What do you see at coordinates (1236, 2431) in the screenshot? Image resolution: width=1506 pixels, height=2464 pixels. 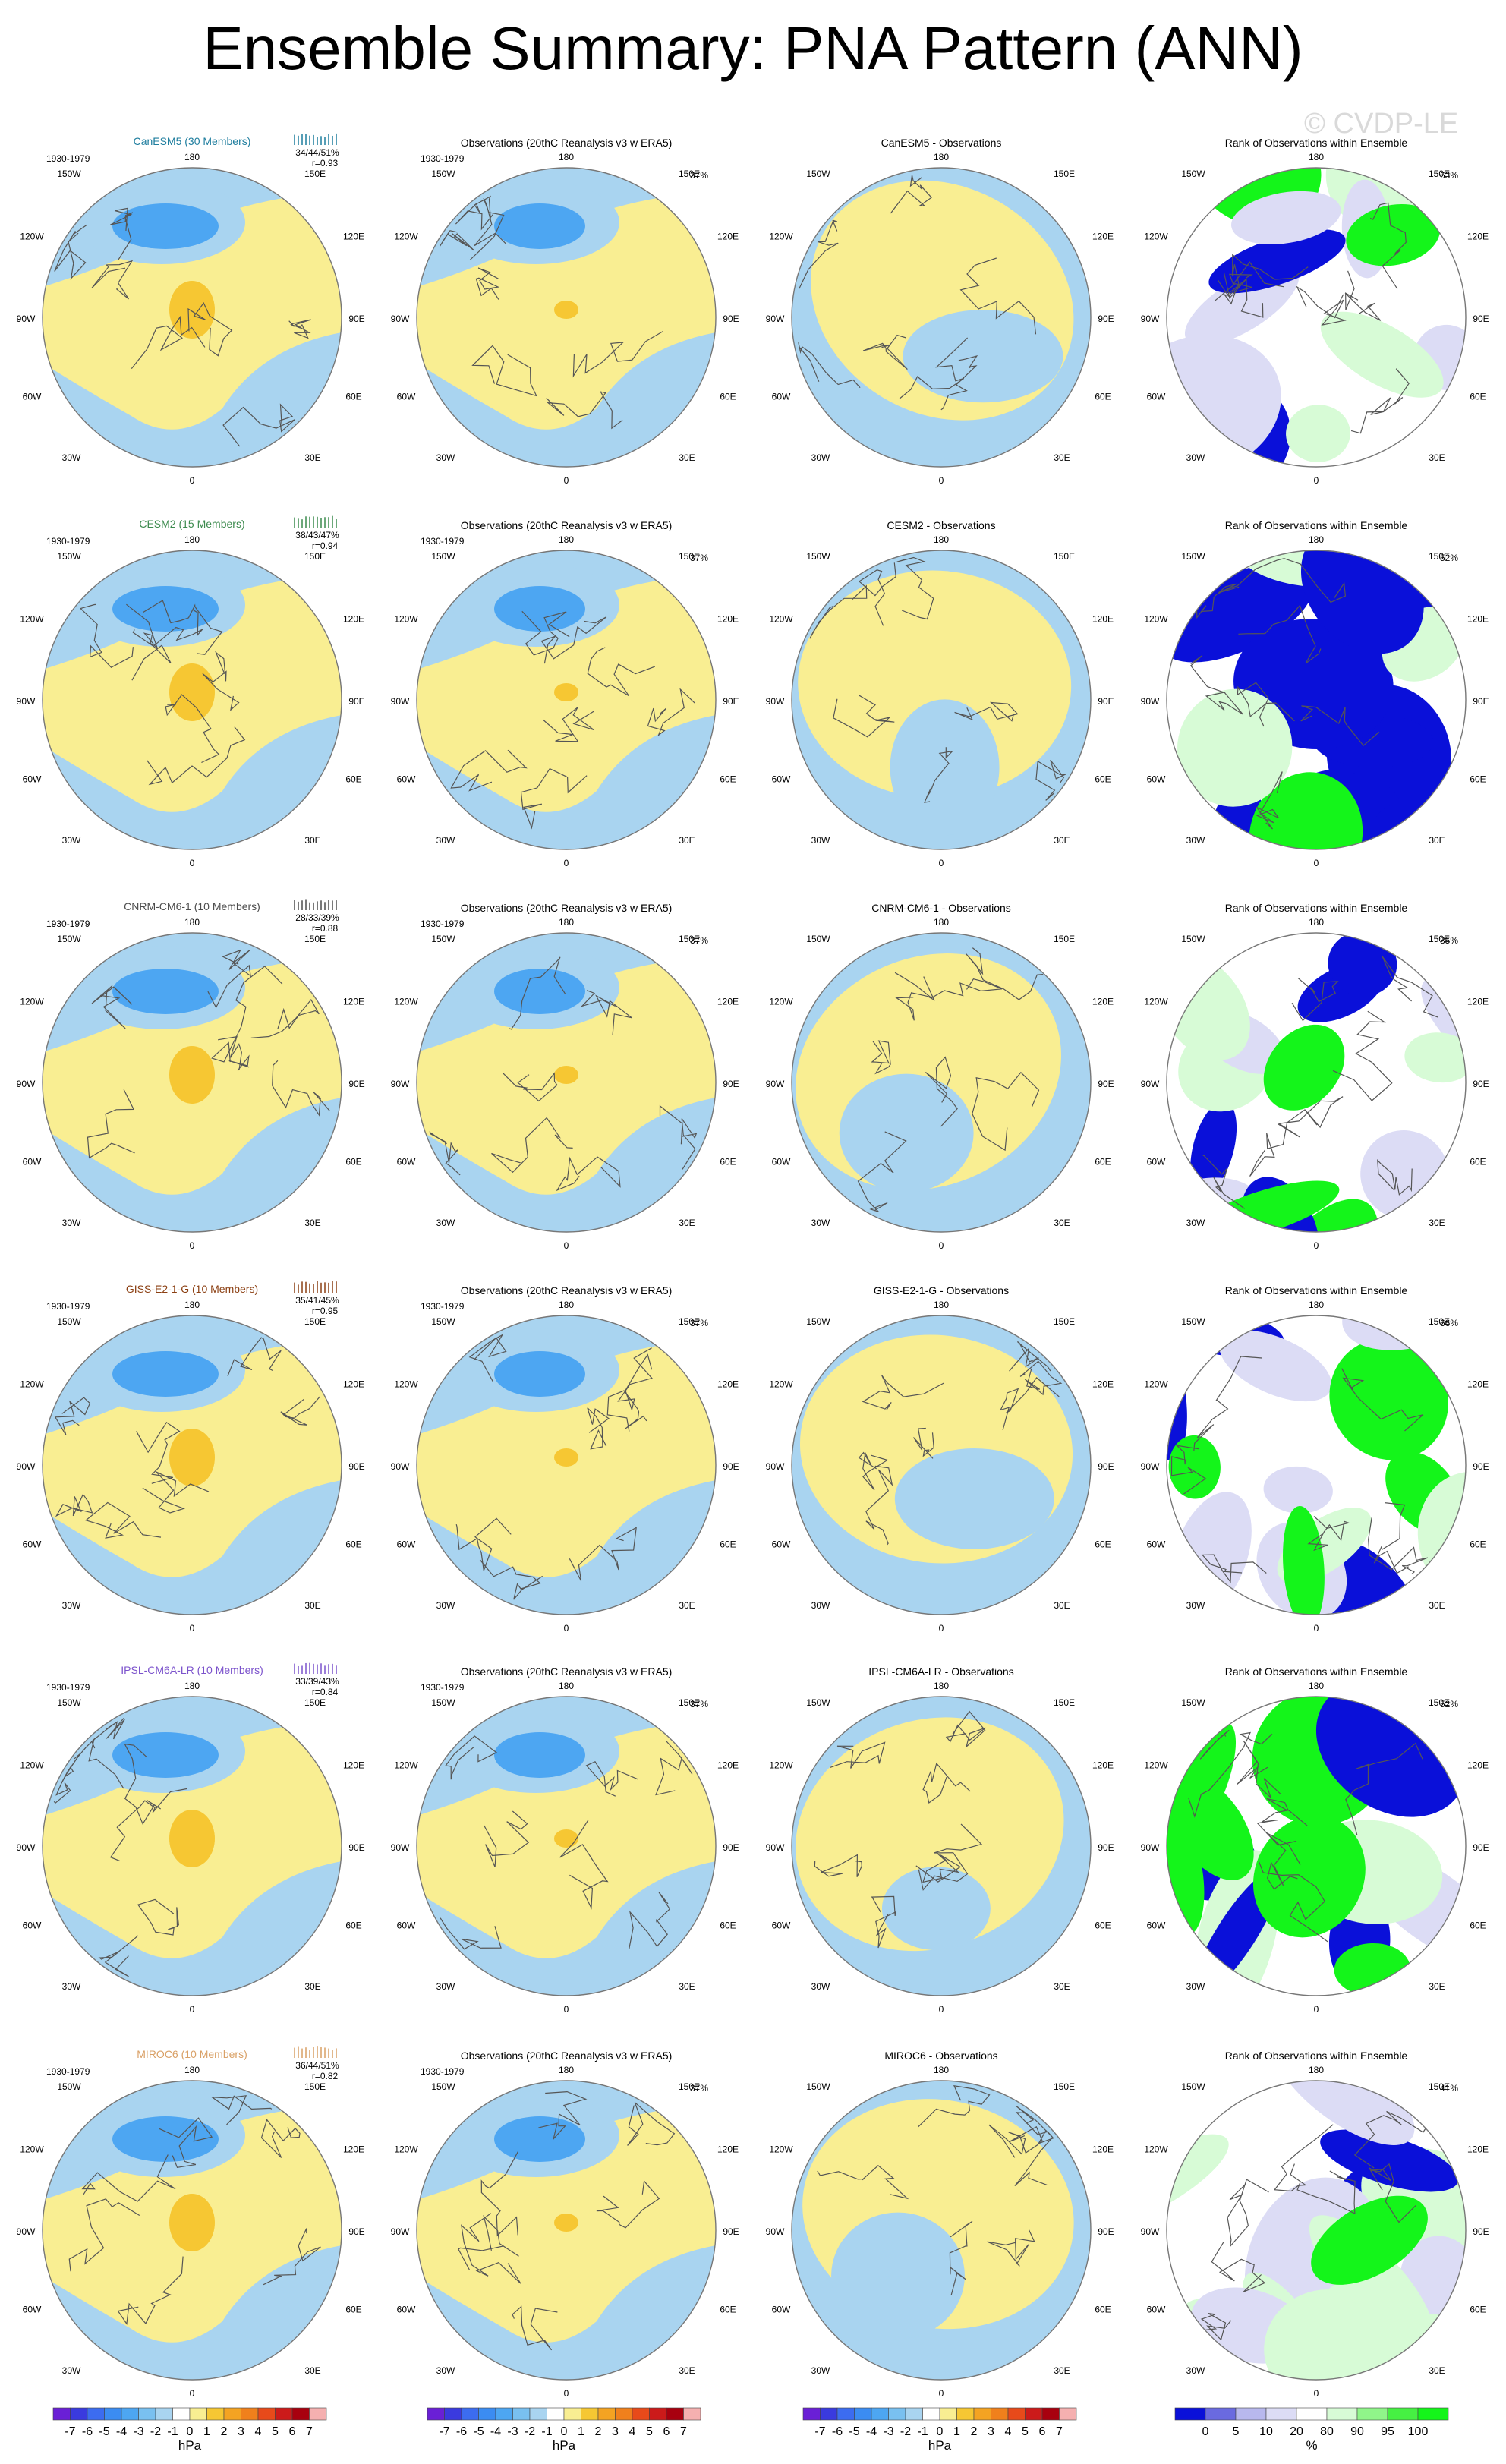 I see `colorbar-tick-label: 5` at bounding box center [1236, 2431].